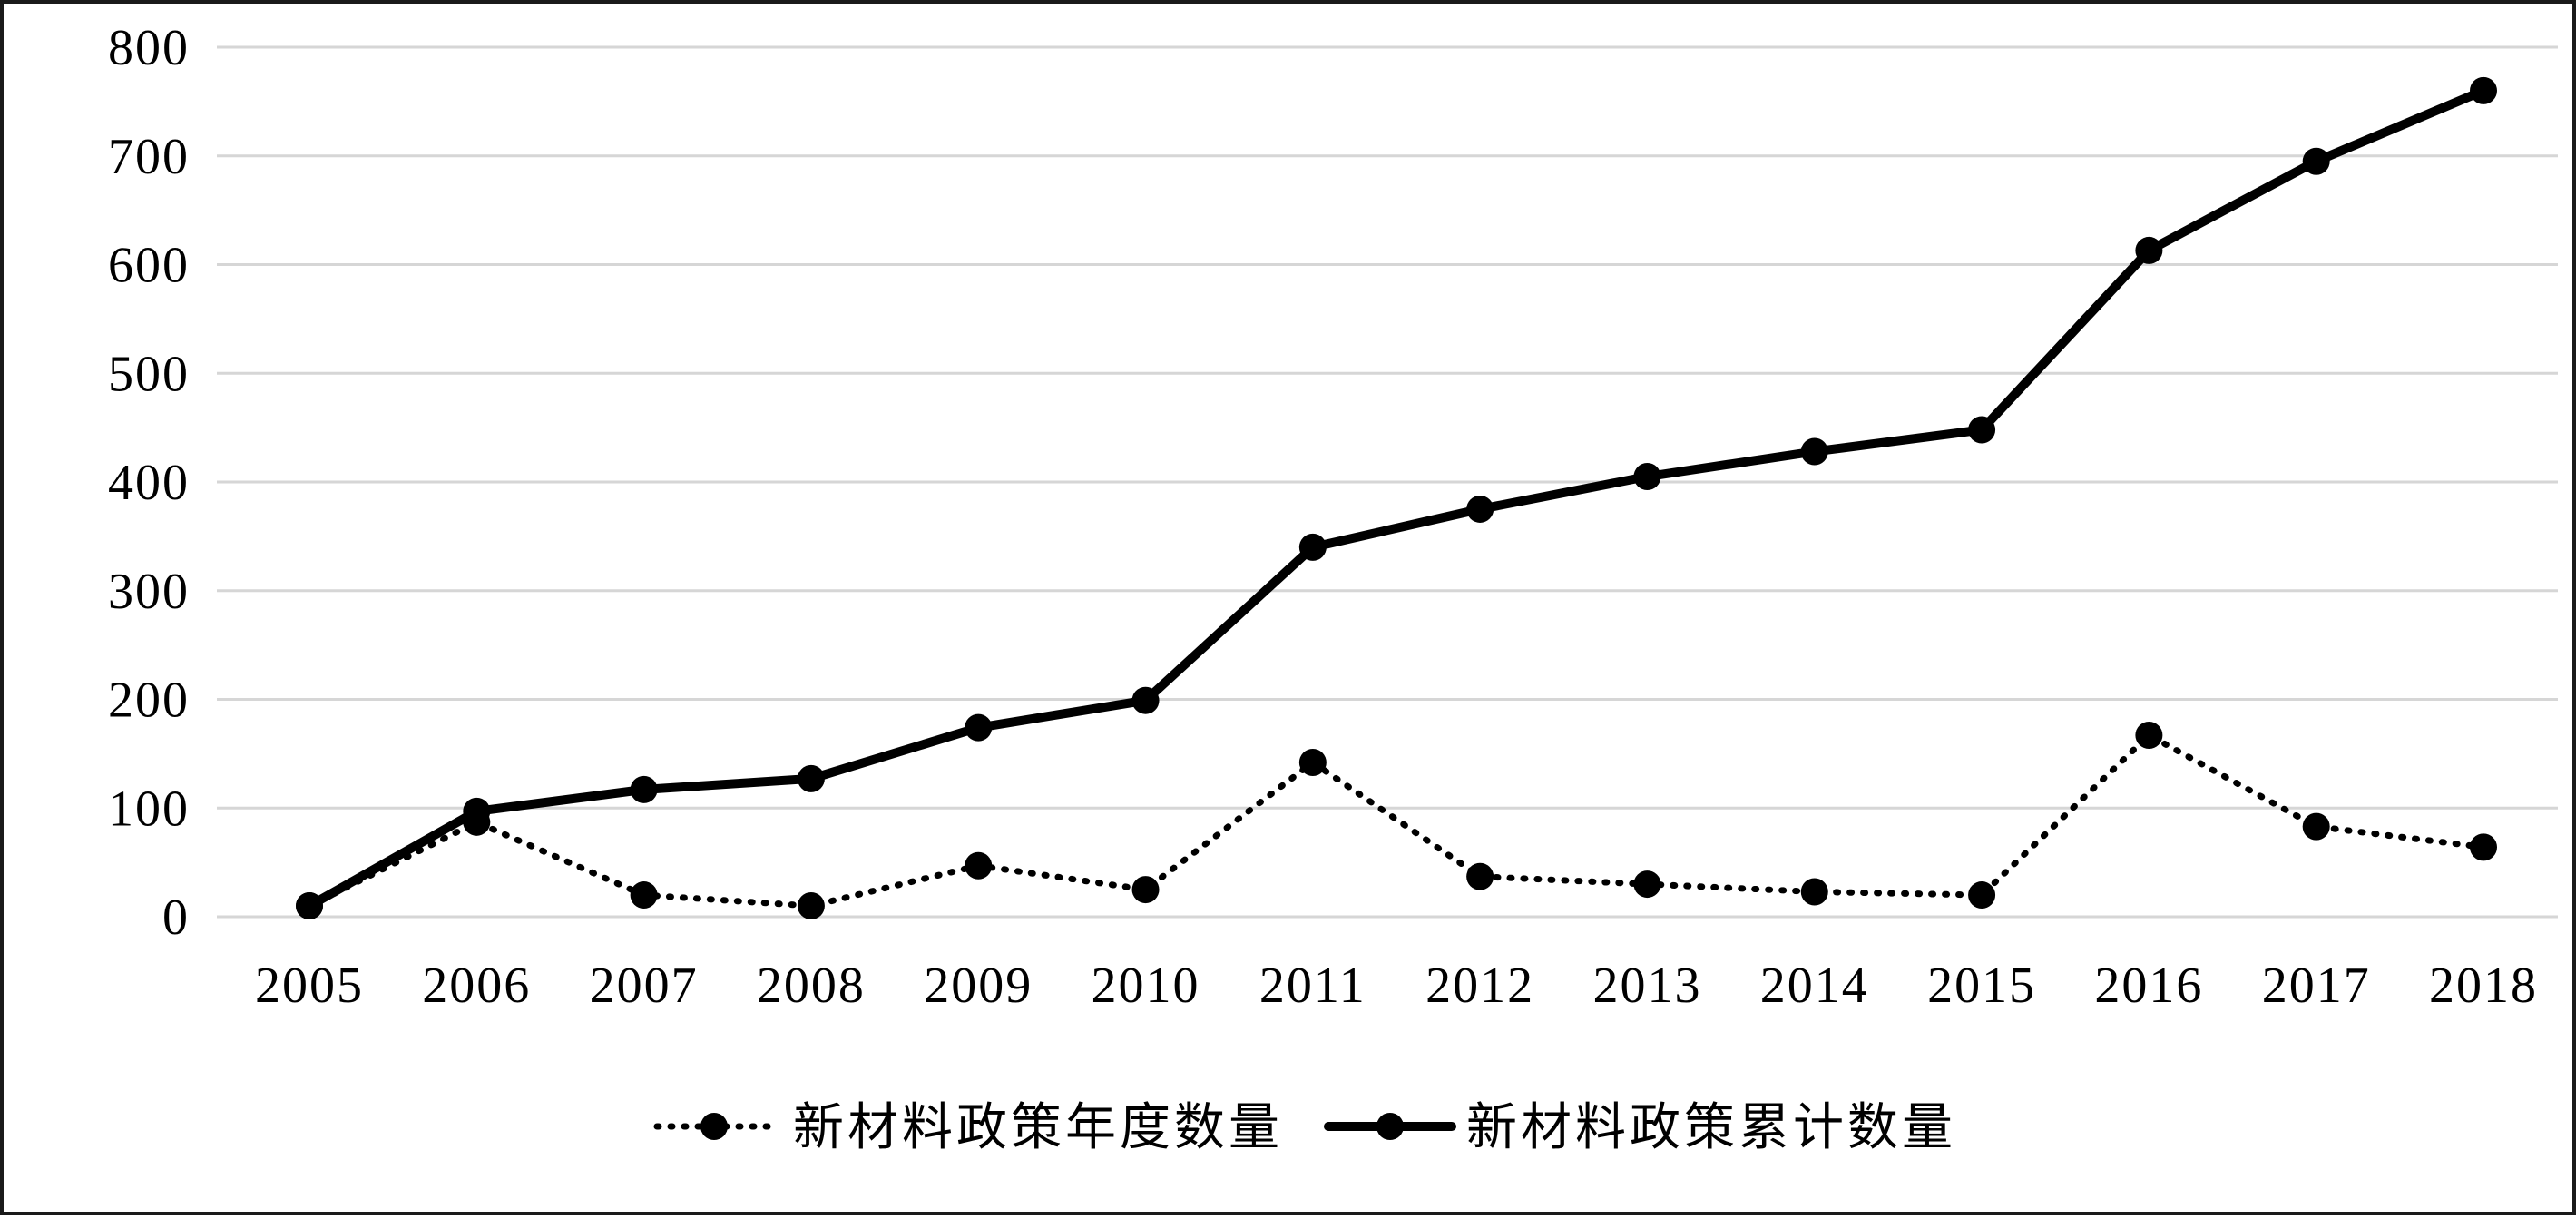  What do you see at coordinates (149, 157) in the screenshot?
I see `y-tick-label: 700` at bounding box center [149, 157].